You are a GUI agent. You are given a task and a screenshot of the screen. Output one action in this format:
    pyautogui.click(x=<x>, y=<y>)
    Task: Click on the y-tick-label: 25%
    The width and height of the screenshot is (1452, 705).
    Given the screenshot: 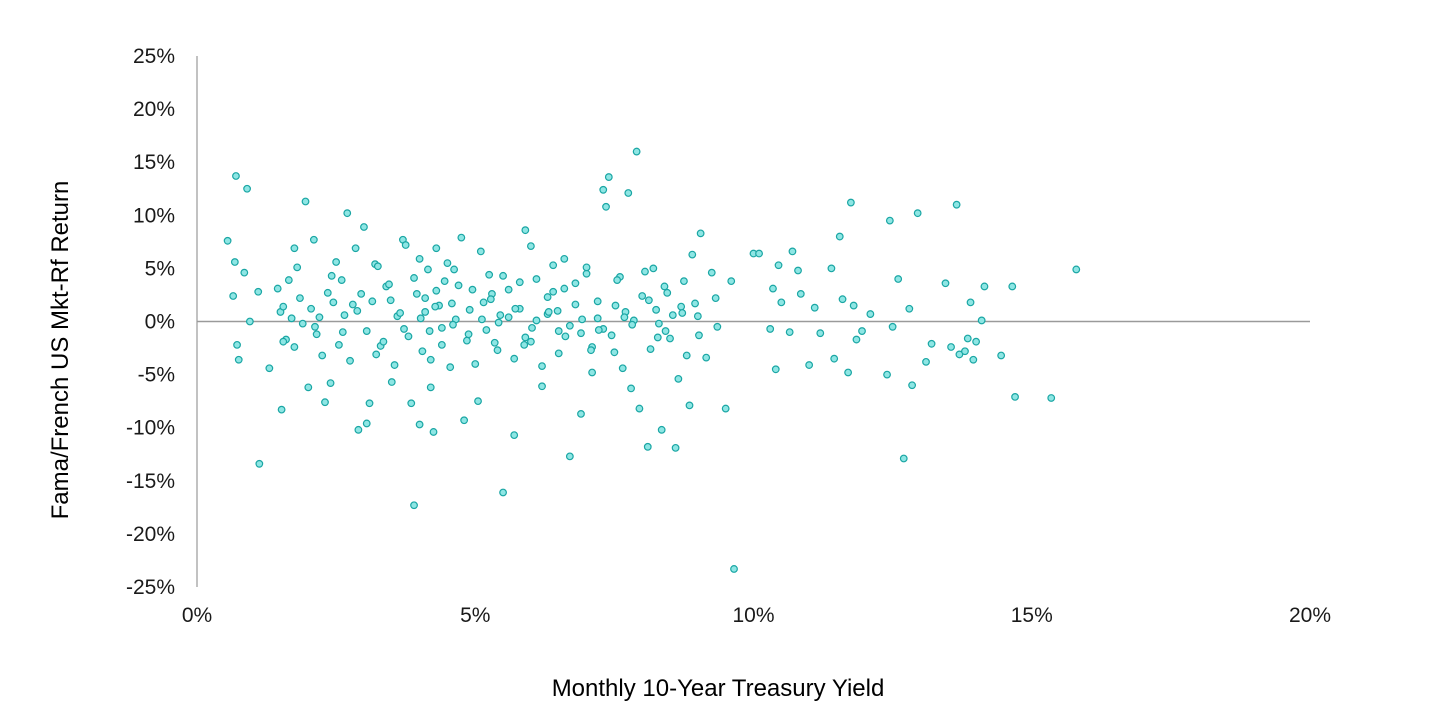 What is the action you would take?
    pyautogui.click(x=154, y=56)
    